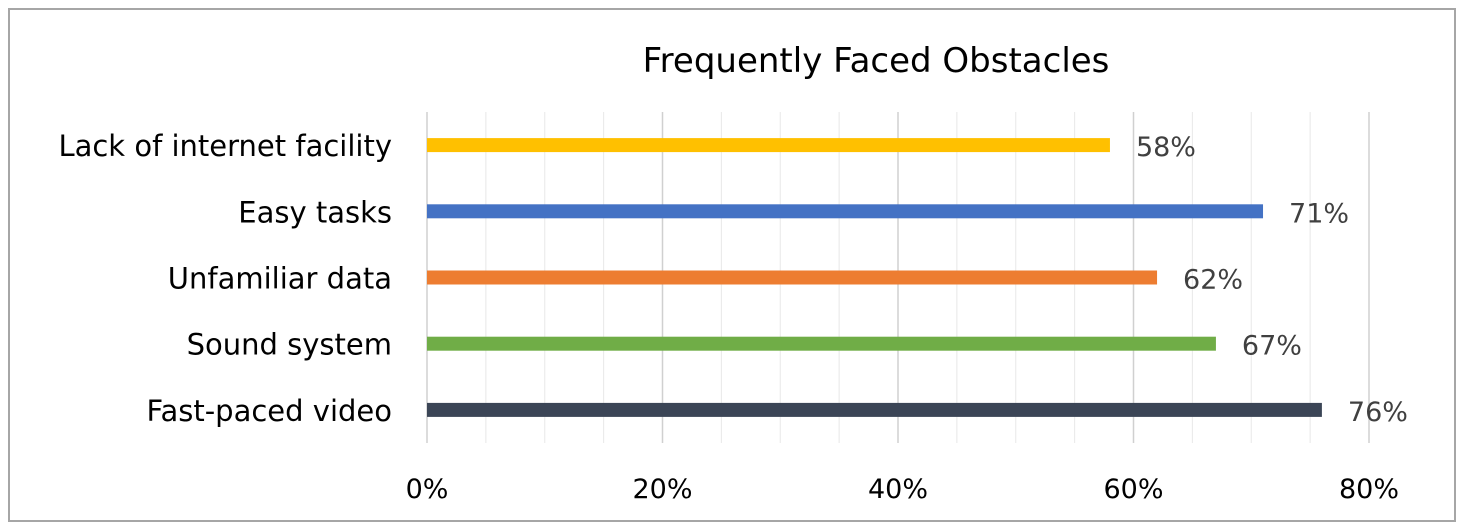 This screenshot has width=1474, height=532. I want to click on value-label: 67%, so click(1272, 346).